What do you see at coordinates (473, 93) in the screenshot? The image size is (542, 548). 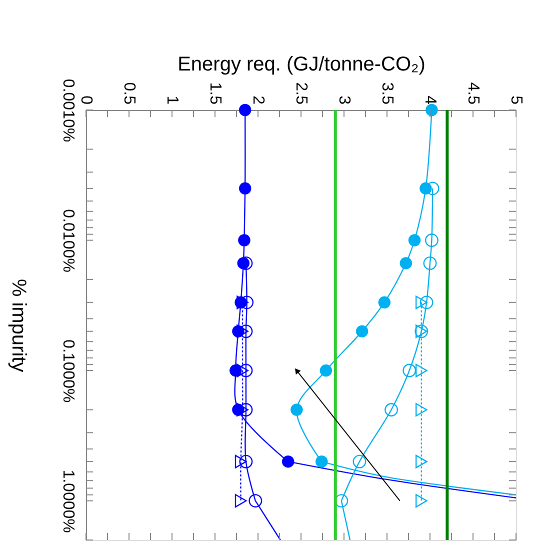 I see `x-tick-label: 4.5` at bounding box center [473, 93].